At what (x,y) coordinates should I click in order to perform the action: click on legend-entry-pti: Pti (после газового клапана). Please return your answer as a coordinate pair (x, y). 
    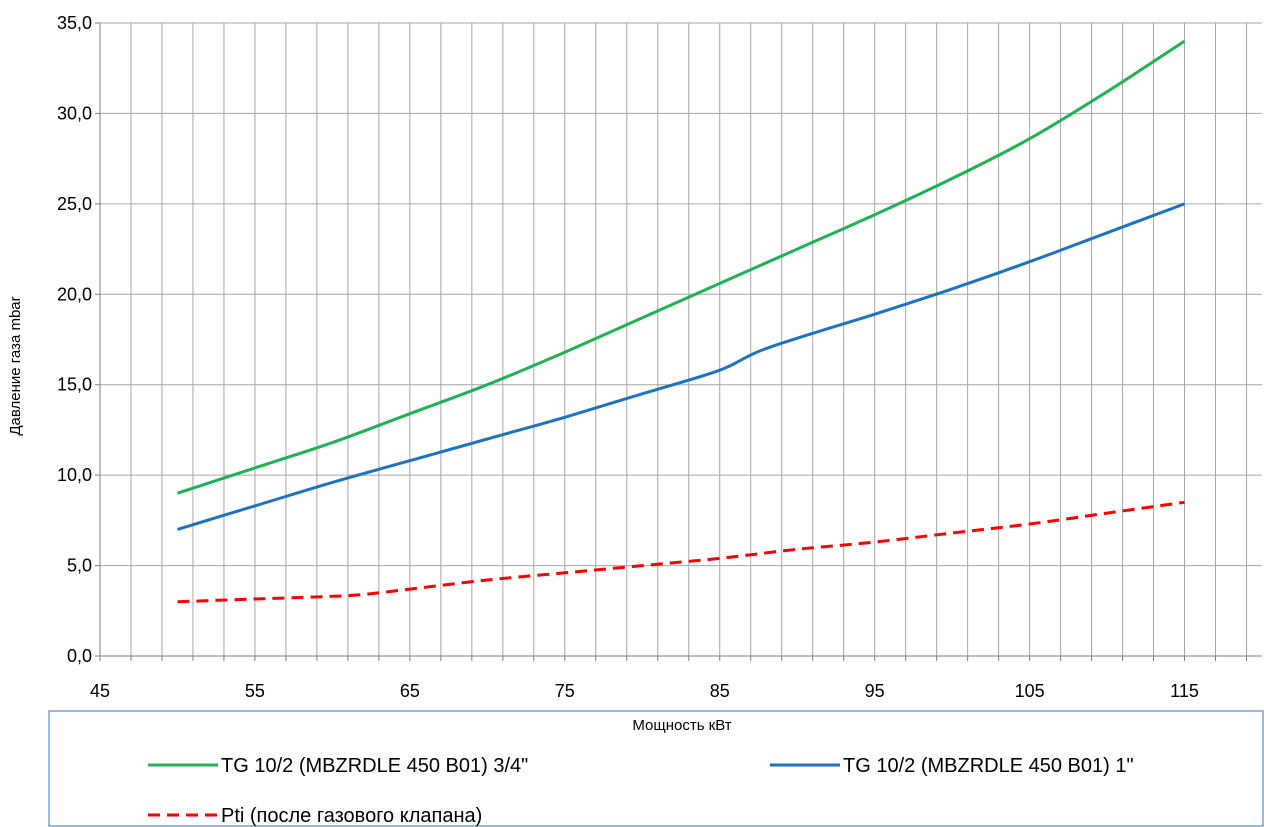
    Looking at the image, I should click on (315, 816).